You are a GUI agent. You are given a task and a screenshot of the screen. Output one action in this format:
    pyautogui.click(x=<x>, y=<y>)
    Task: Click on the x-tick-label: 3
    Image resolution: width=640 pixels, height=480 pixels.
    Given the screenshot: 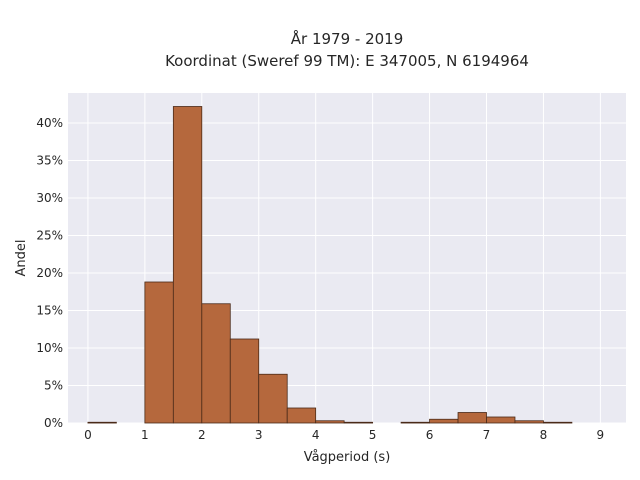 What is the action you would take?
    pyautogui.click(x=259, y=435)
    